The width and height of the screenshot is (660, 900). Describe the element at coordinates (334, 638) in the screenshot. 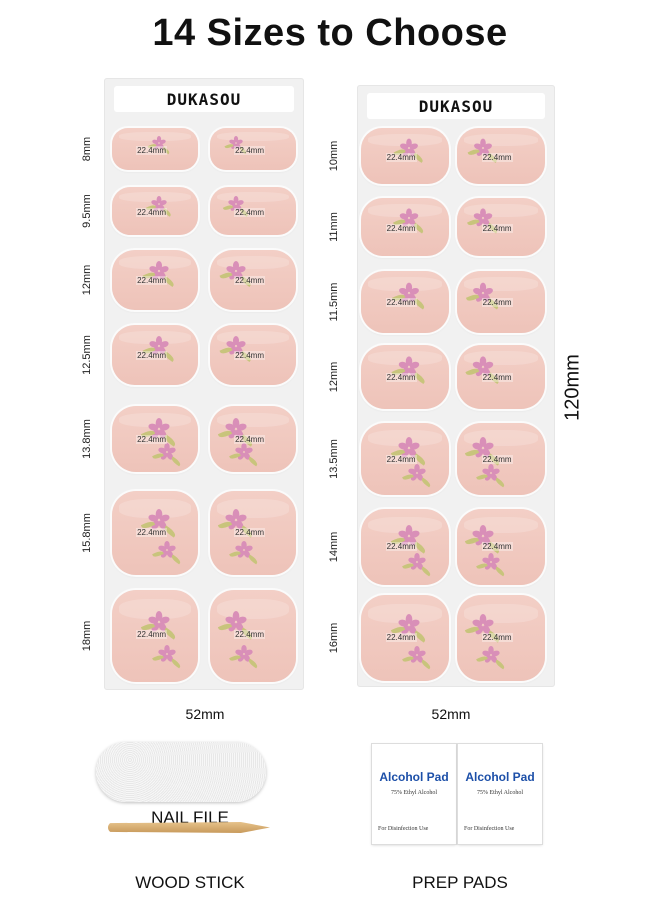

I see `size-label: 16mm` at that location.